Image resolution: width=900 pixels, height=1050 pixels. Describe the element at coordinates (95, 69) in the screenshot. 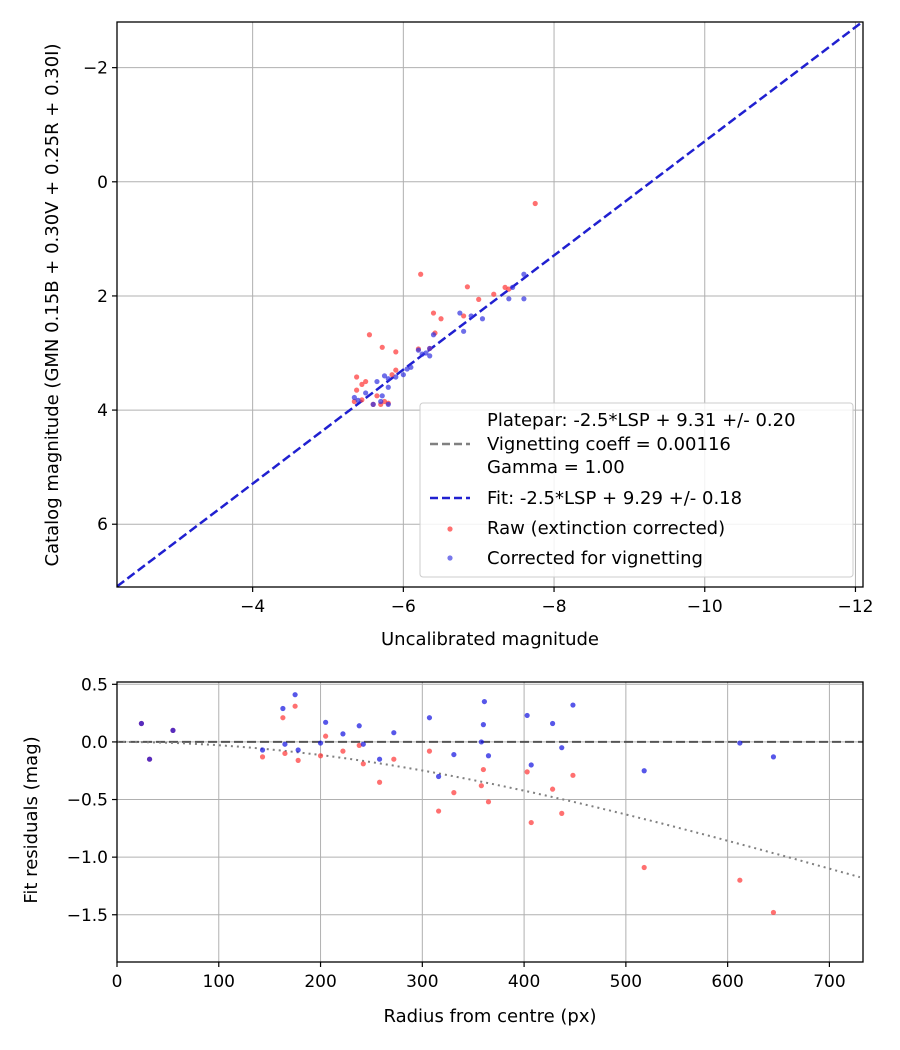

I see `y-tick-label: −2` at that location.